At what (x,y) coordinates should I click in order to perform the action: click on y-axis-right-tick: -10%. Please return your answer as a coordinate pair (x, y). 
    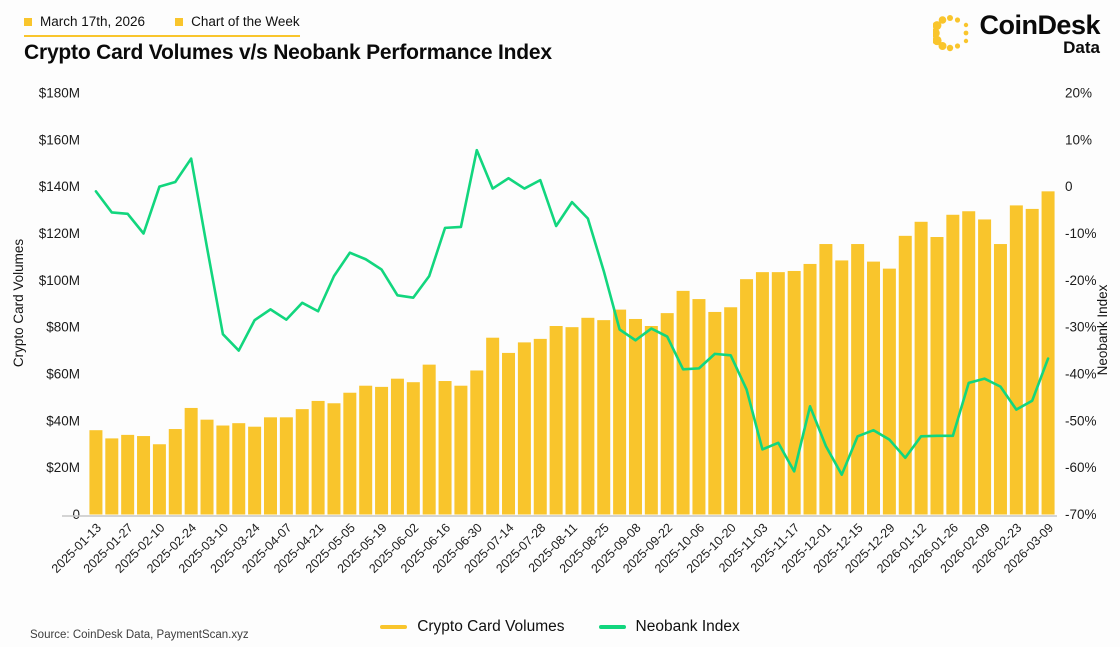
    Looking at the image, I should click on (1081, 233).